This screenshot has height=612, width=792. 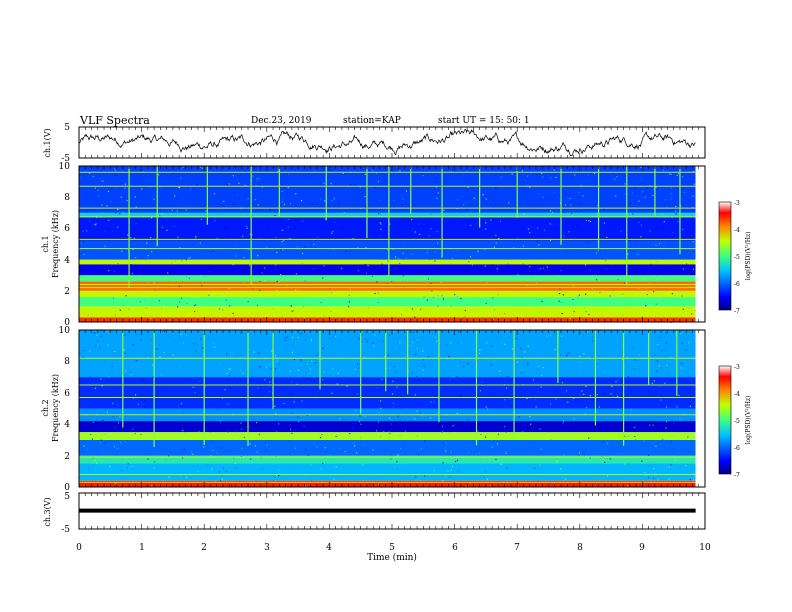 What do you see at coordinates (45, 243) in the screenshot?
I see `ch1-spec-ylabel-channel: ch.1` at bounding box center [45, 243].